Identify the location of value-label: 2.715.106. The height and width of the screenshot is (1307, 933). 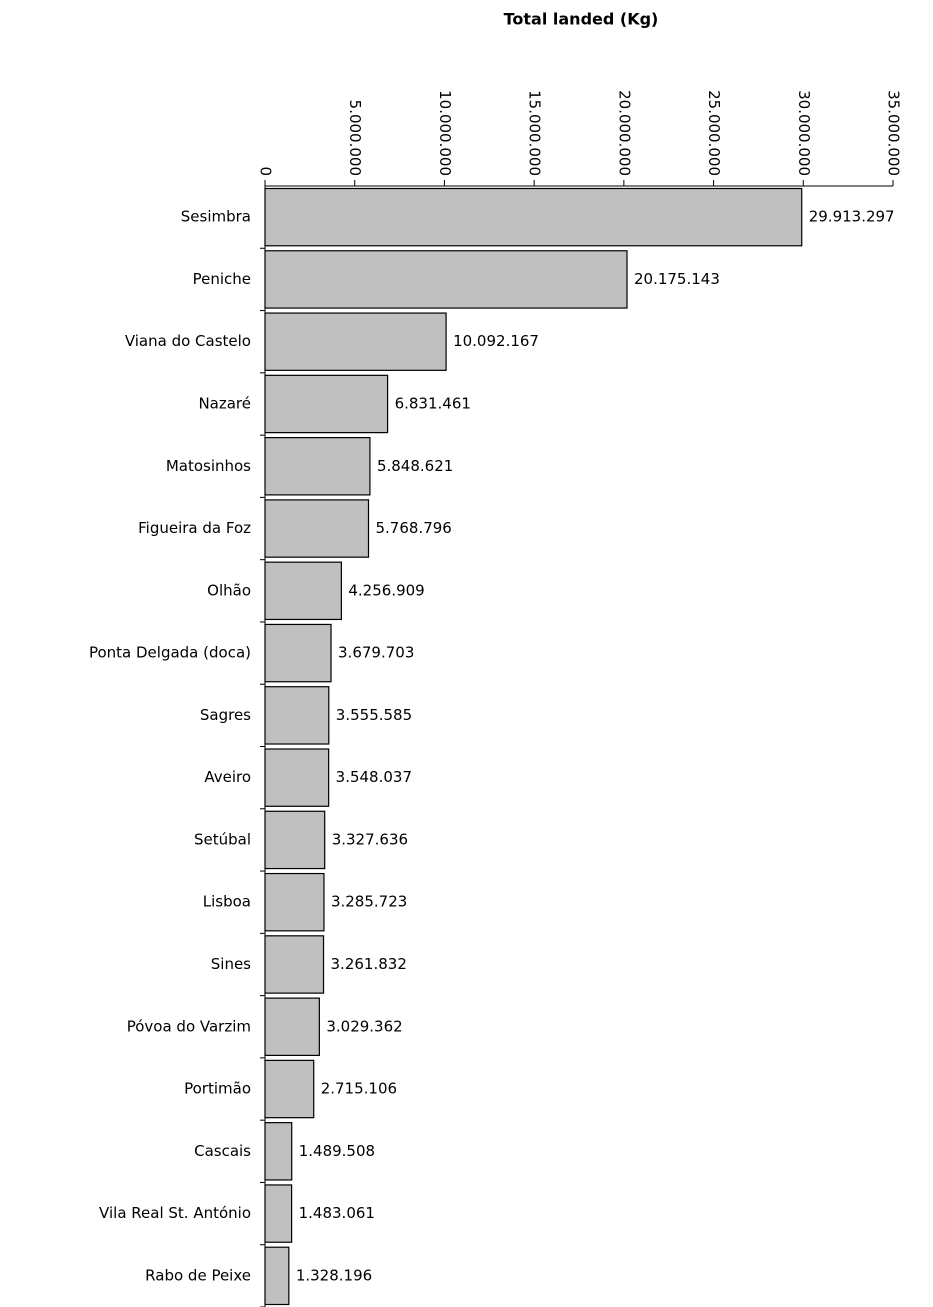
(359, 1089).